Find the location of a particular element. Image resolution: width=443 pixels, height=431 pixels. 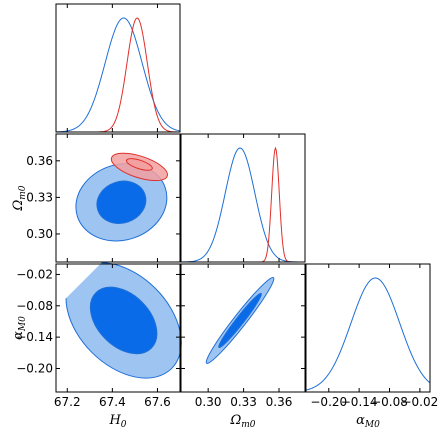

marginal-aM0-blue is located at coordinates (368, 334).